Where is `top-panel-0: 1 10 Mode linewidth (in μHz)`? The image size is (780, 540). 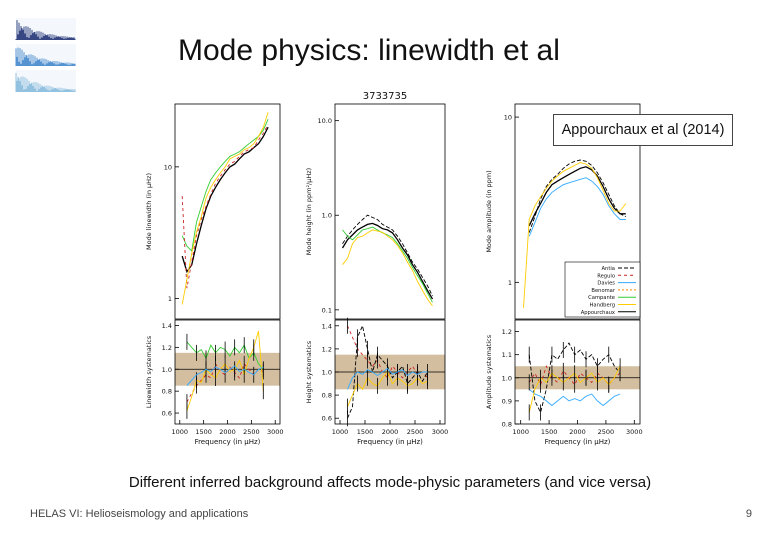
top-panel-0: 1 10 Mode linewidth (in μHz) is located at coordinates (213, 211).